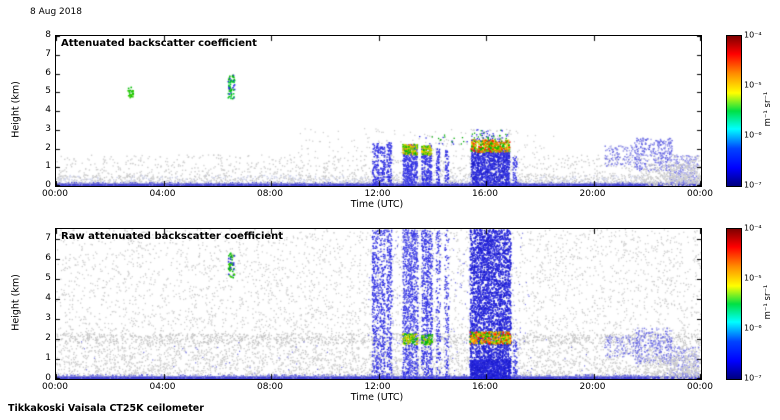  What do you see at coordinates (106, 408) in the screenshot?
I see `instrument-label: Tikkakoski Vaisala CT25K ceilometer` at bounding box center [106, 408].